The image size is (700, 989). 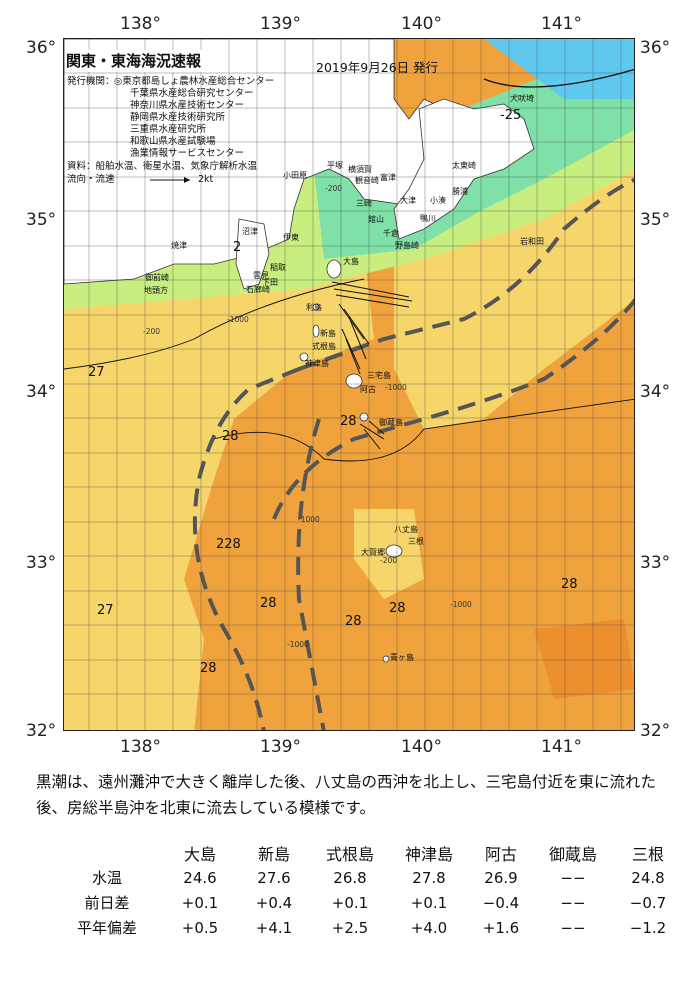 I want to click on island-niijima, so click(x=316, y=331).